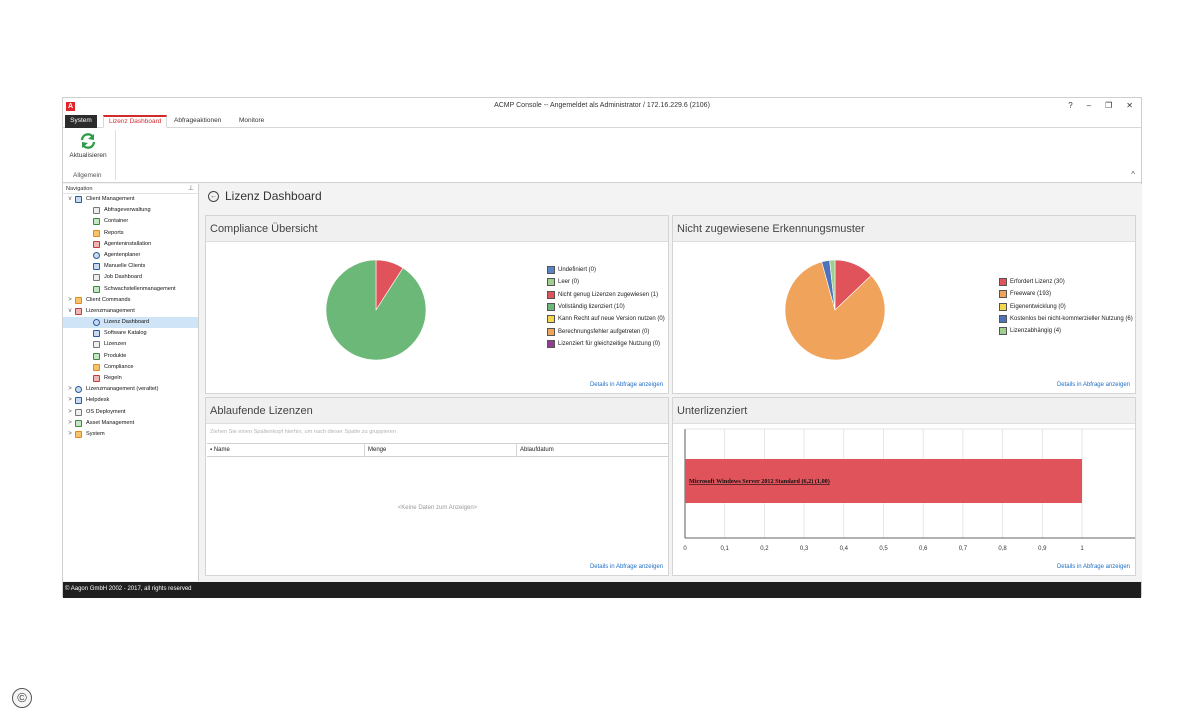 This screenshot has height=720, width=1200. What do you see at coordinates (88, 148) in the screenshot?
I see `refresh-button: Aktualisieren` at bounding box center [88, 148].